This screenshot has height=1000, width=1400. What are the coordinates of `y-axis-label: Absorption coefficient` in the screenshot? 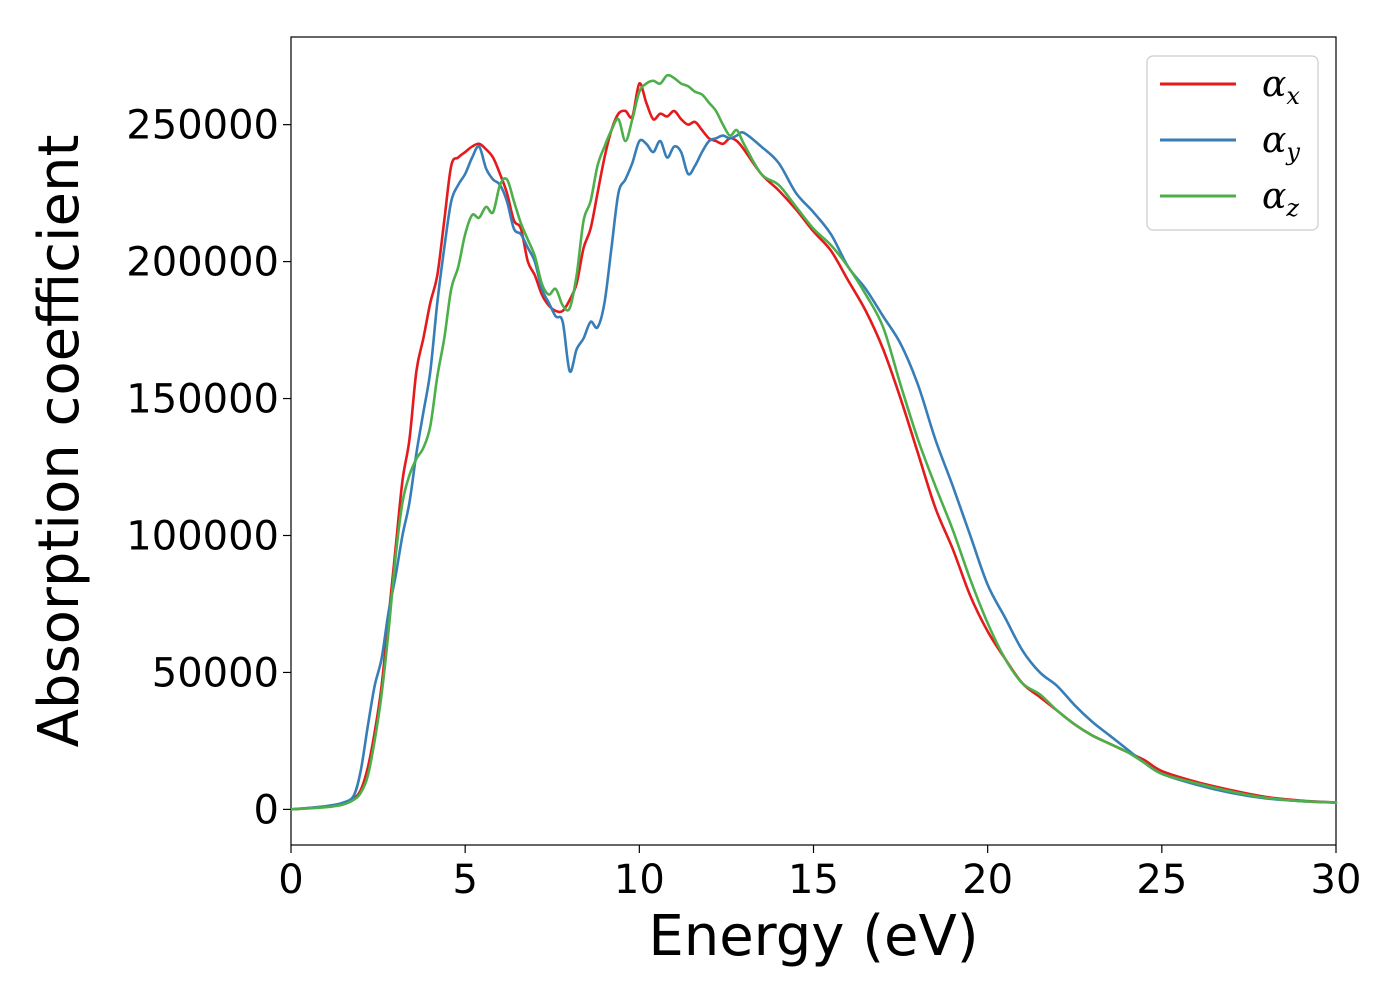 It's located at (59, 441).